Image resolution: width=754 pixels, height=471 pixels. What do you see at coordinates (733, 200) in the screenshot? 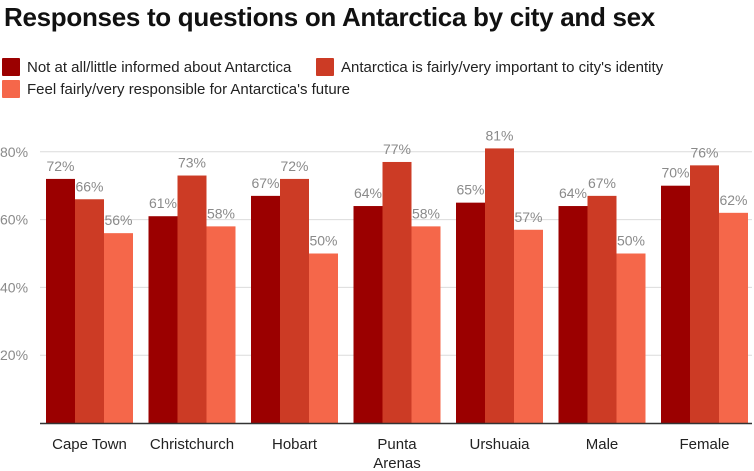
I see `data-label: 62%` at bounding box center [733, 200].